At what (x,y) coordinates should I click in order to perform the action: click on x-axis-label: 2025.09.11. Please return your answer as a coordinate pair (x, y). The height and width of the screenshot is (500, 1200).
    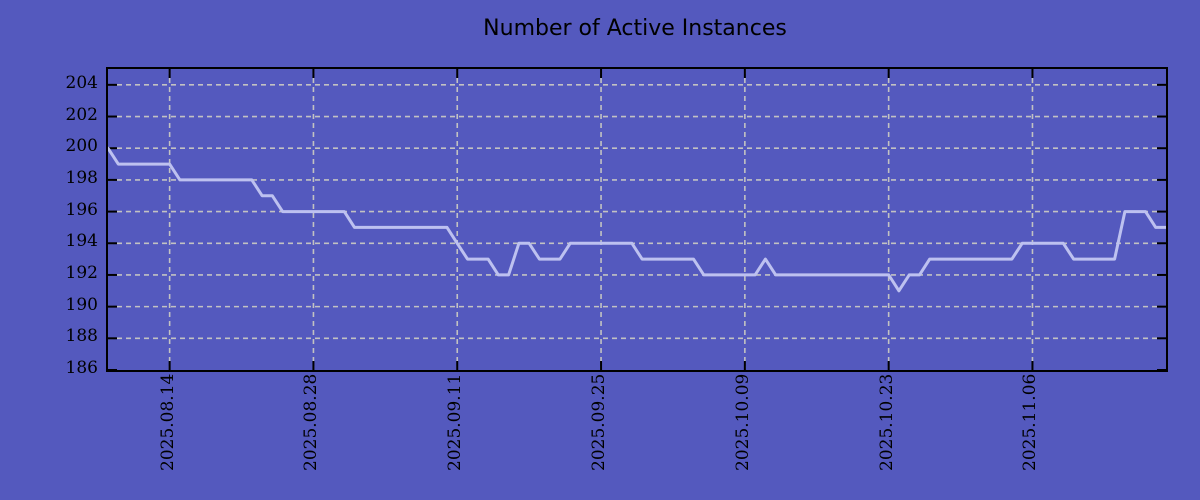
    Looking at the image, I should click on (455, 422).